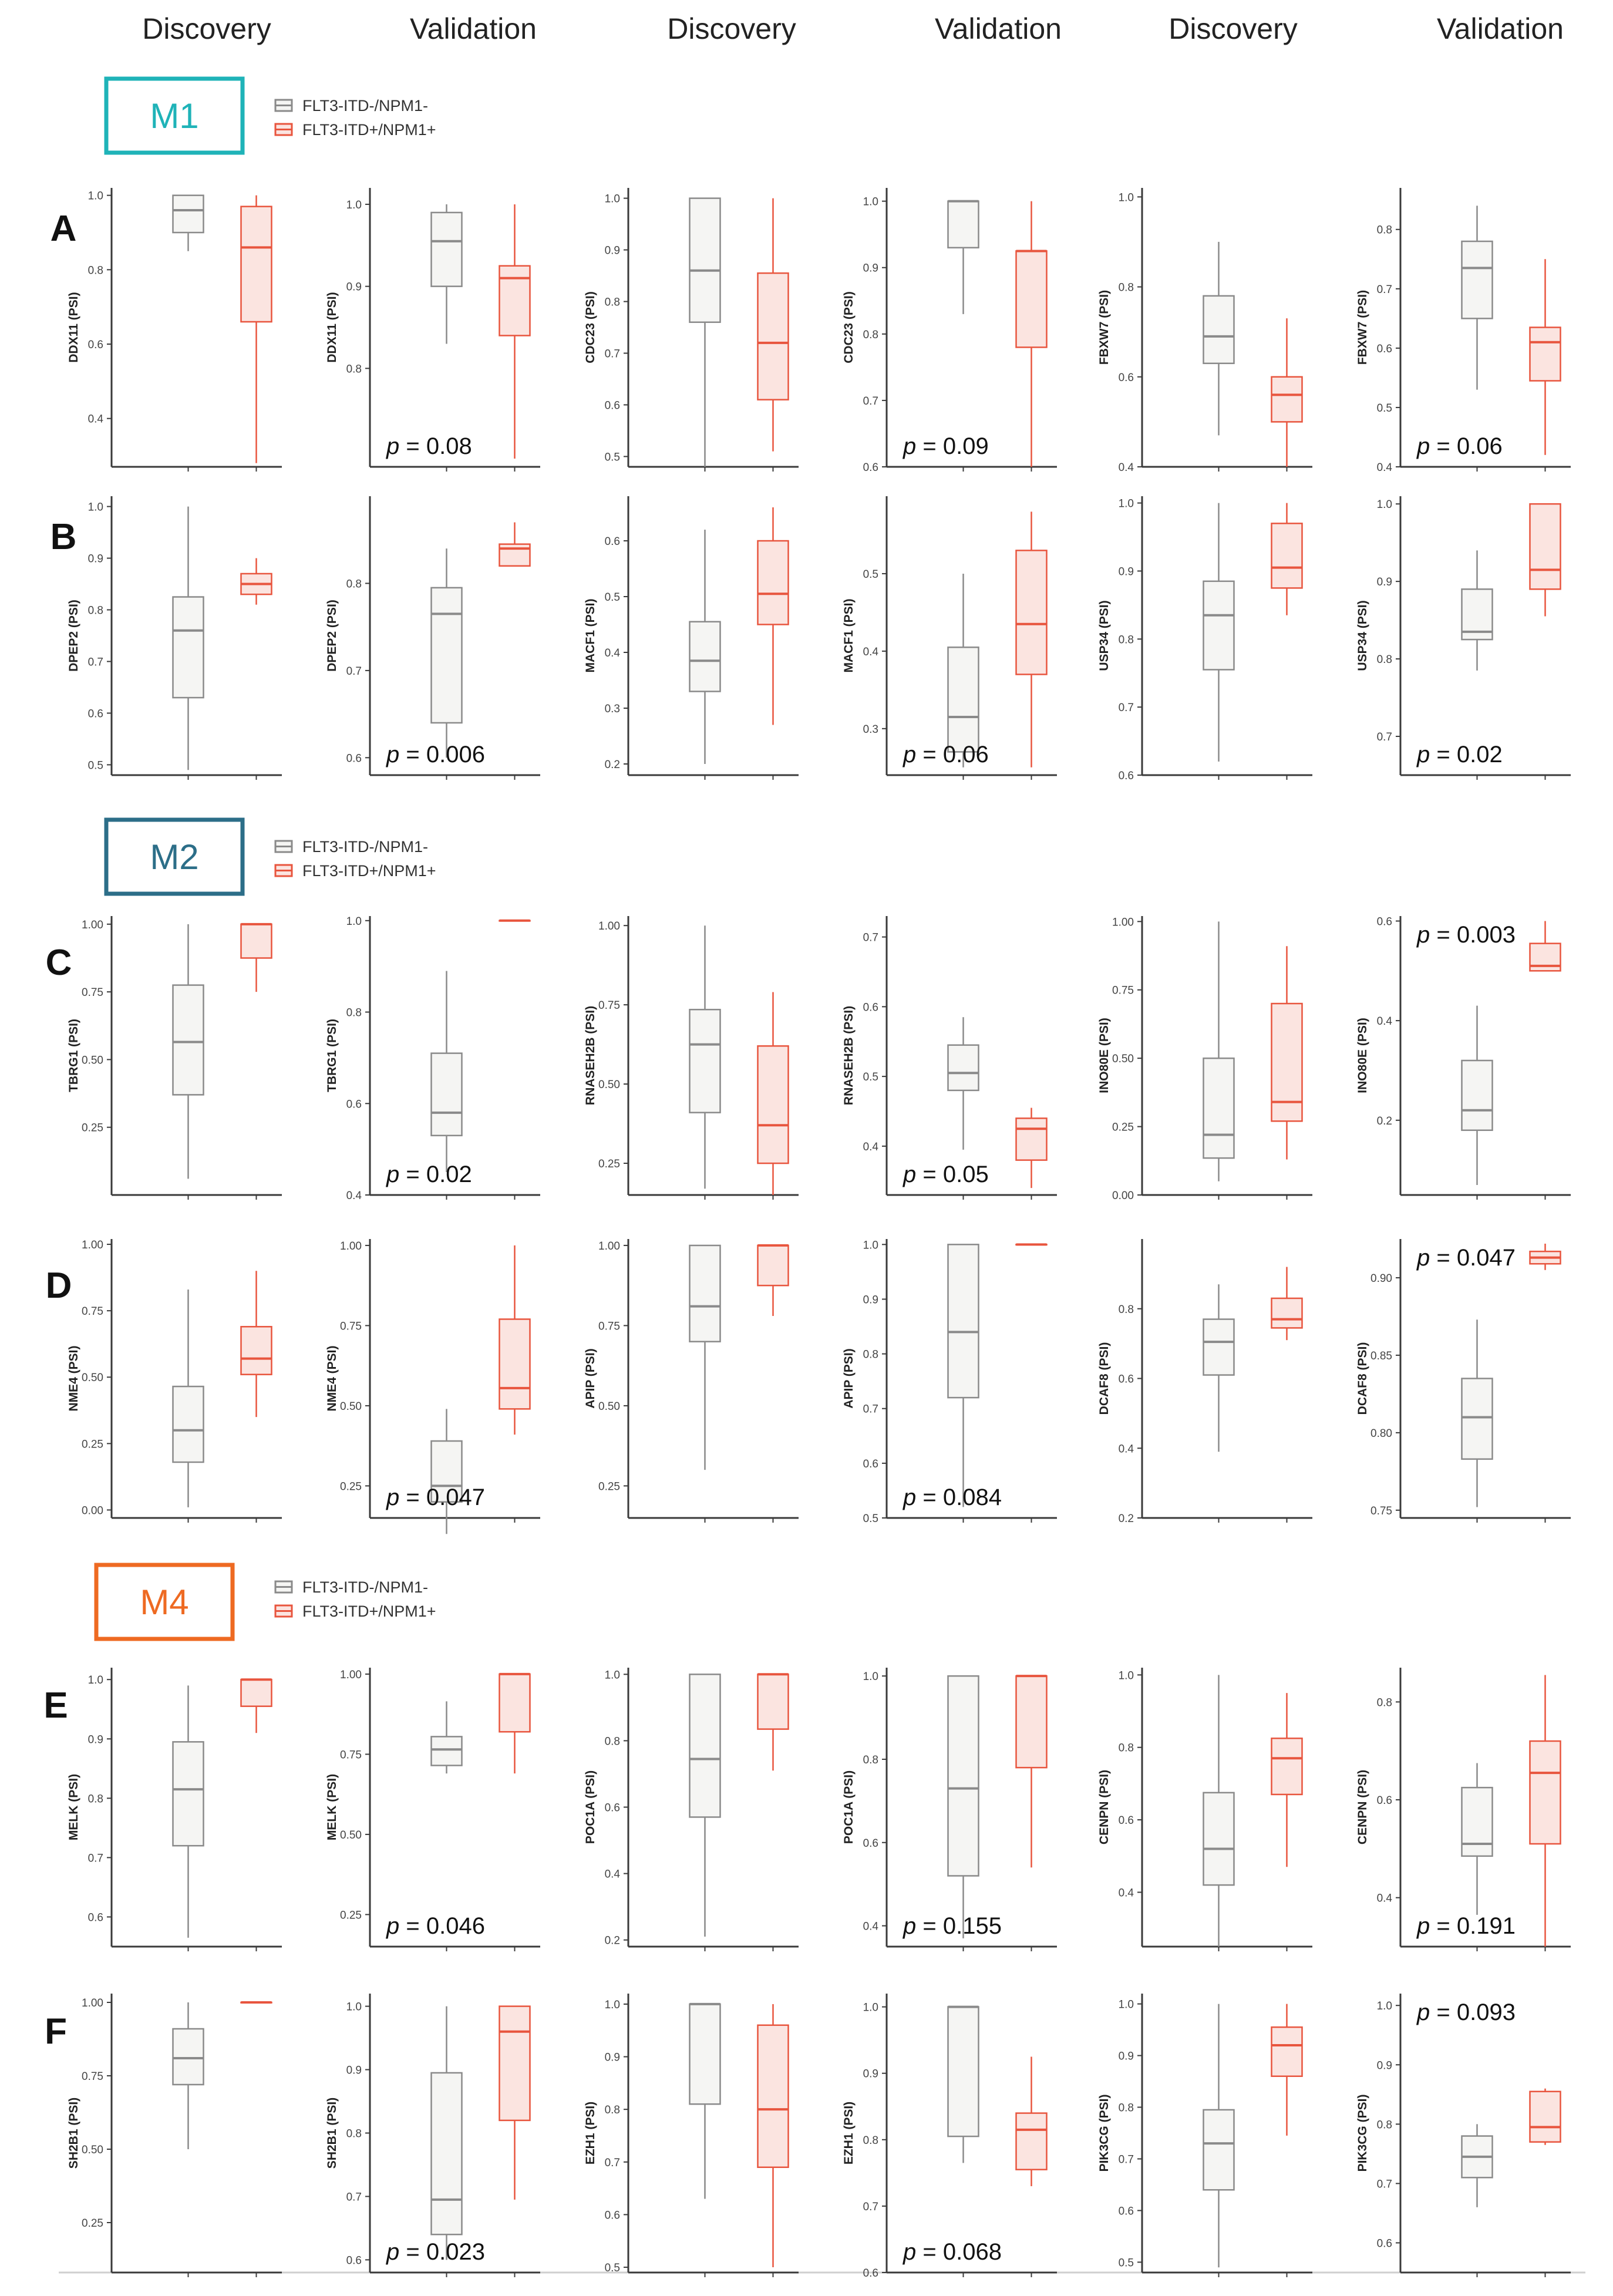 The image size is (1613, 2296). Describe the element at coordinates (609, 1486) in the screenshot. I see `y-tick-label: 0.25` at that location.